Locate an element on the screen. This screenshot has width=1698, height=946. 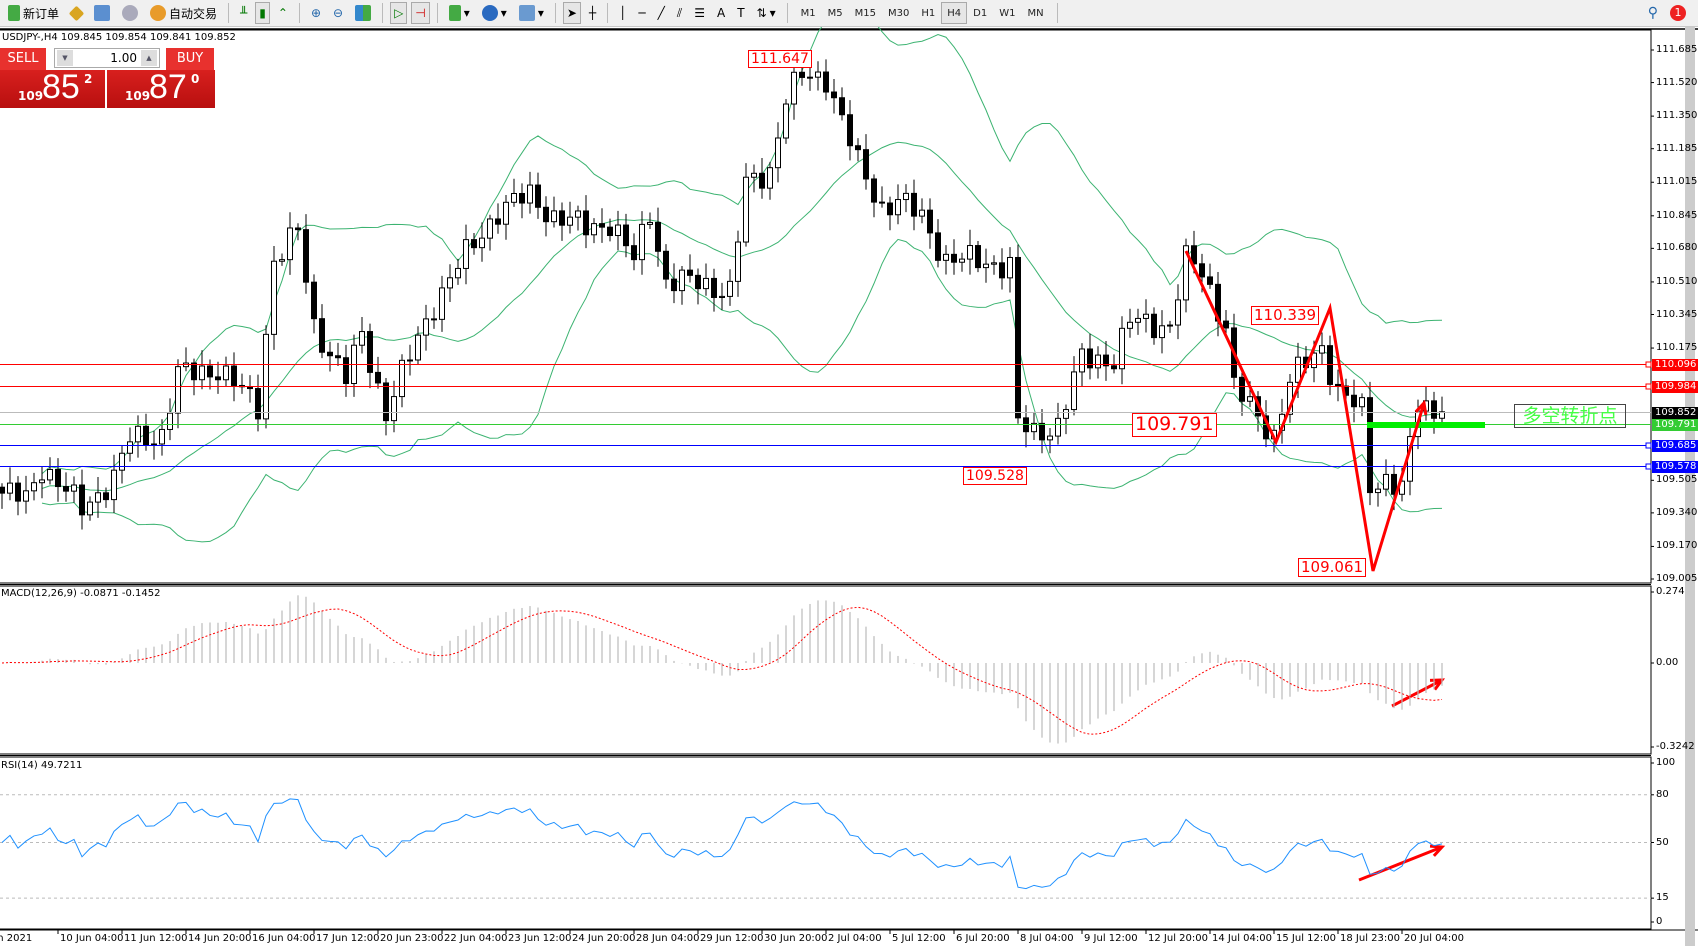
templates-button: ▾ is located at coordinates (531, 13).